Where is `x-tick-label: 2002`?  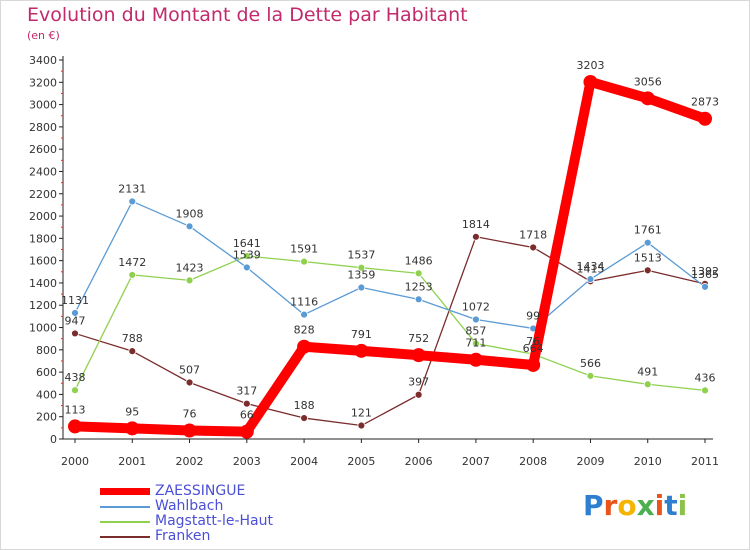
x-tick-label: 2002 is located at coordinates (190, 461).